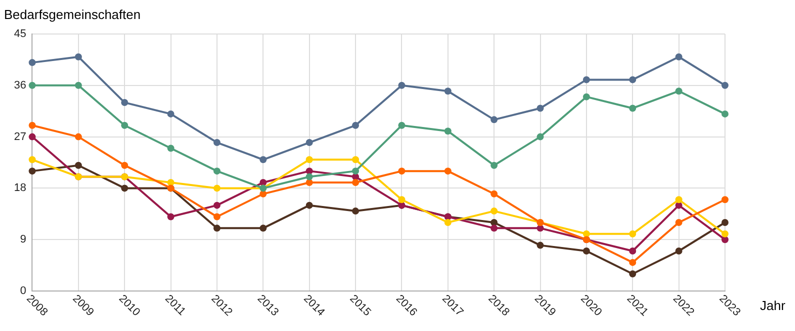 This screenshot has height=331, width=795. I want to click on x-axis-title: Jahr, so click(773, 306).